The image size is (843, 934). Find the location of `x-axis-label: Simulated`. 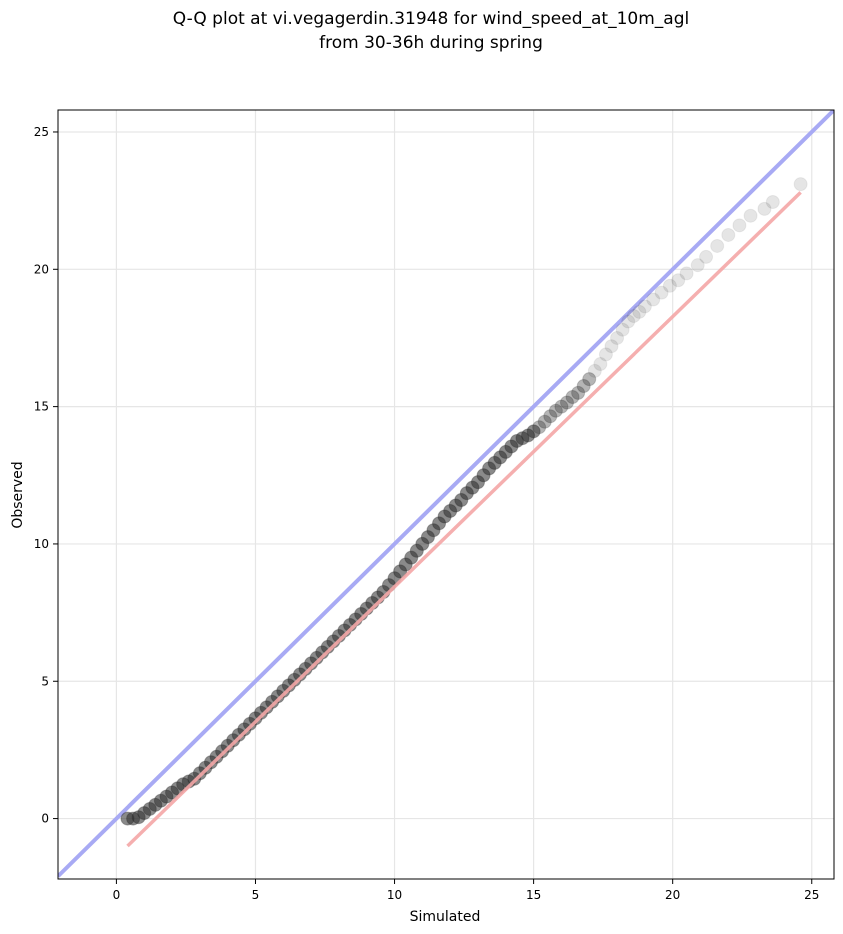

x-axis-label: Simulated is located at coordinates (445, 917).